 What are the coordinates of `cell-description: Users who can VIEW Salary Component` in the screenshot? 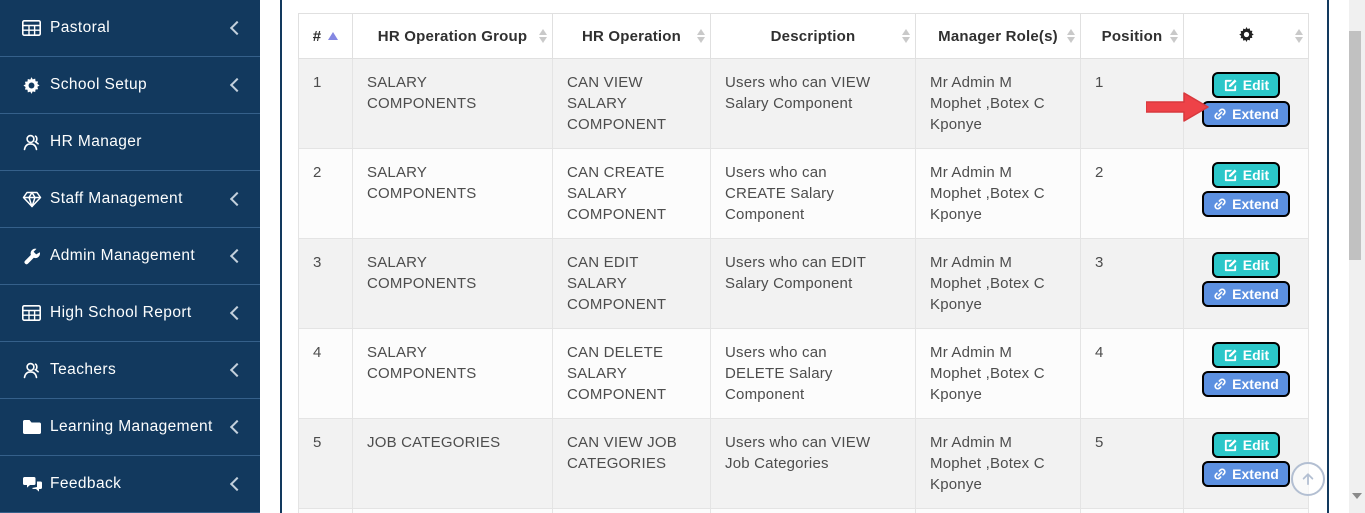 It's located at (813, 103).